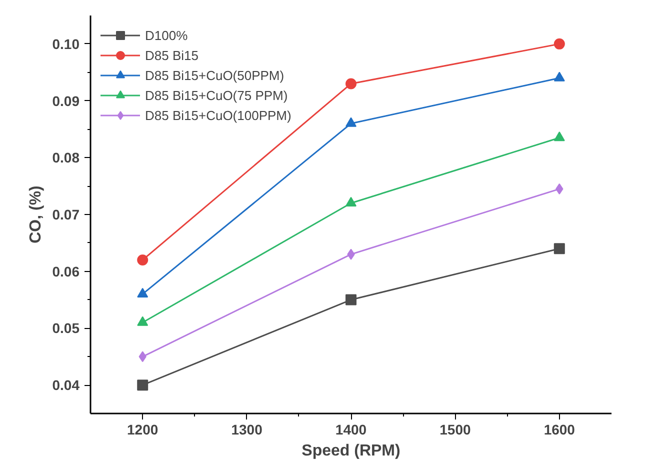 This screenshot has width=651, height=462. Describe the element at coordinates (351, 430) in the screenshot. I see `x-tick-label: 1400` at that location.